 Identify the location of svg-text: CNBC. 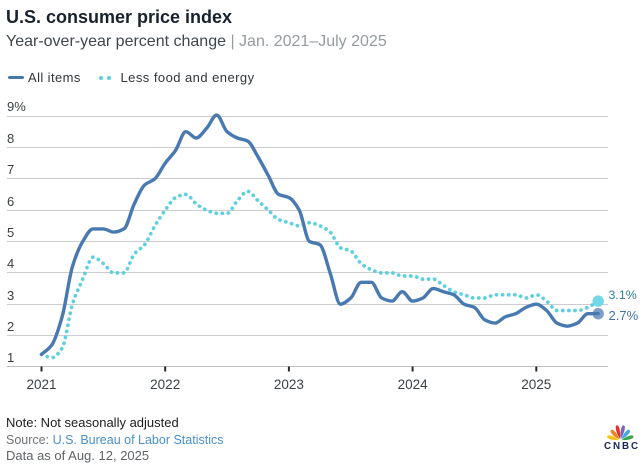
(622, 446).